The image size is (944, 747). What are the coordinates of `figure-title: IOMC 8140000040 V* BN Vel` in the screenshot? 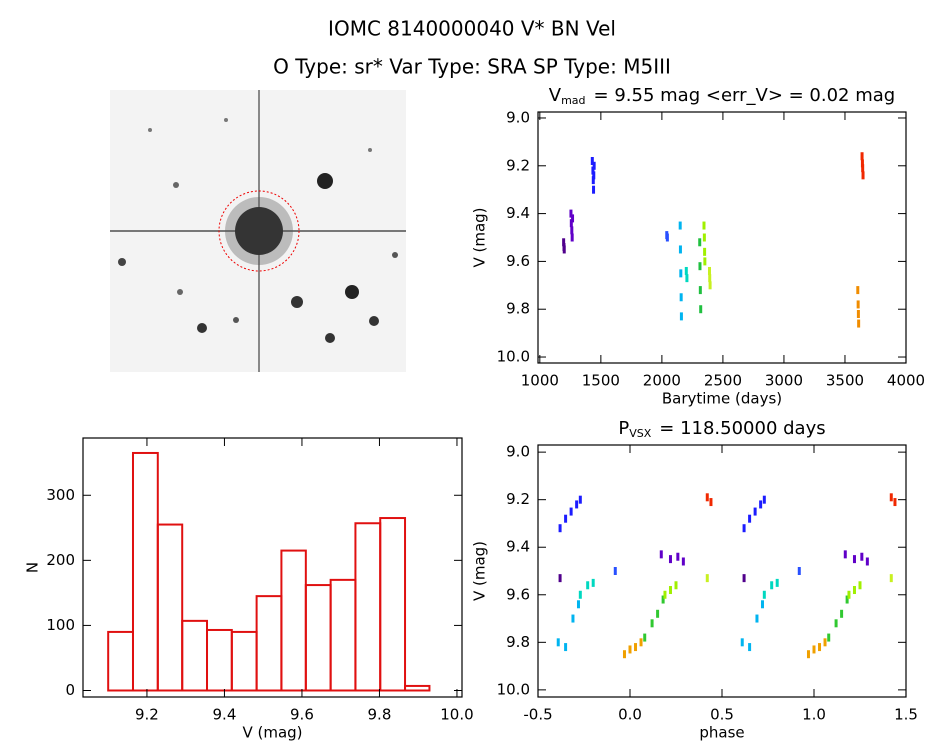 It's located at (472, 29).